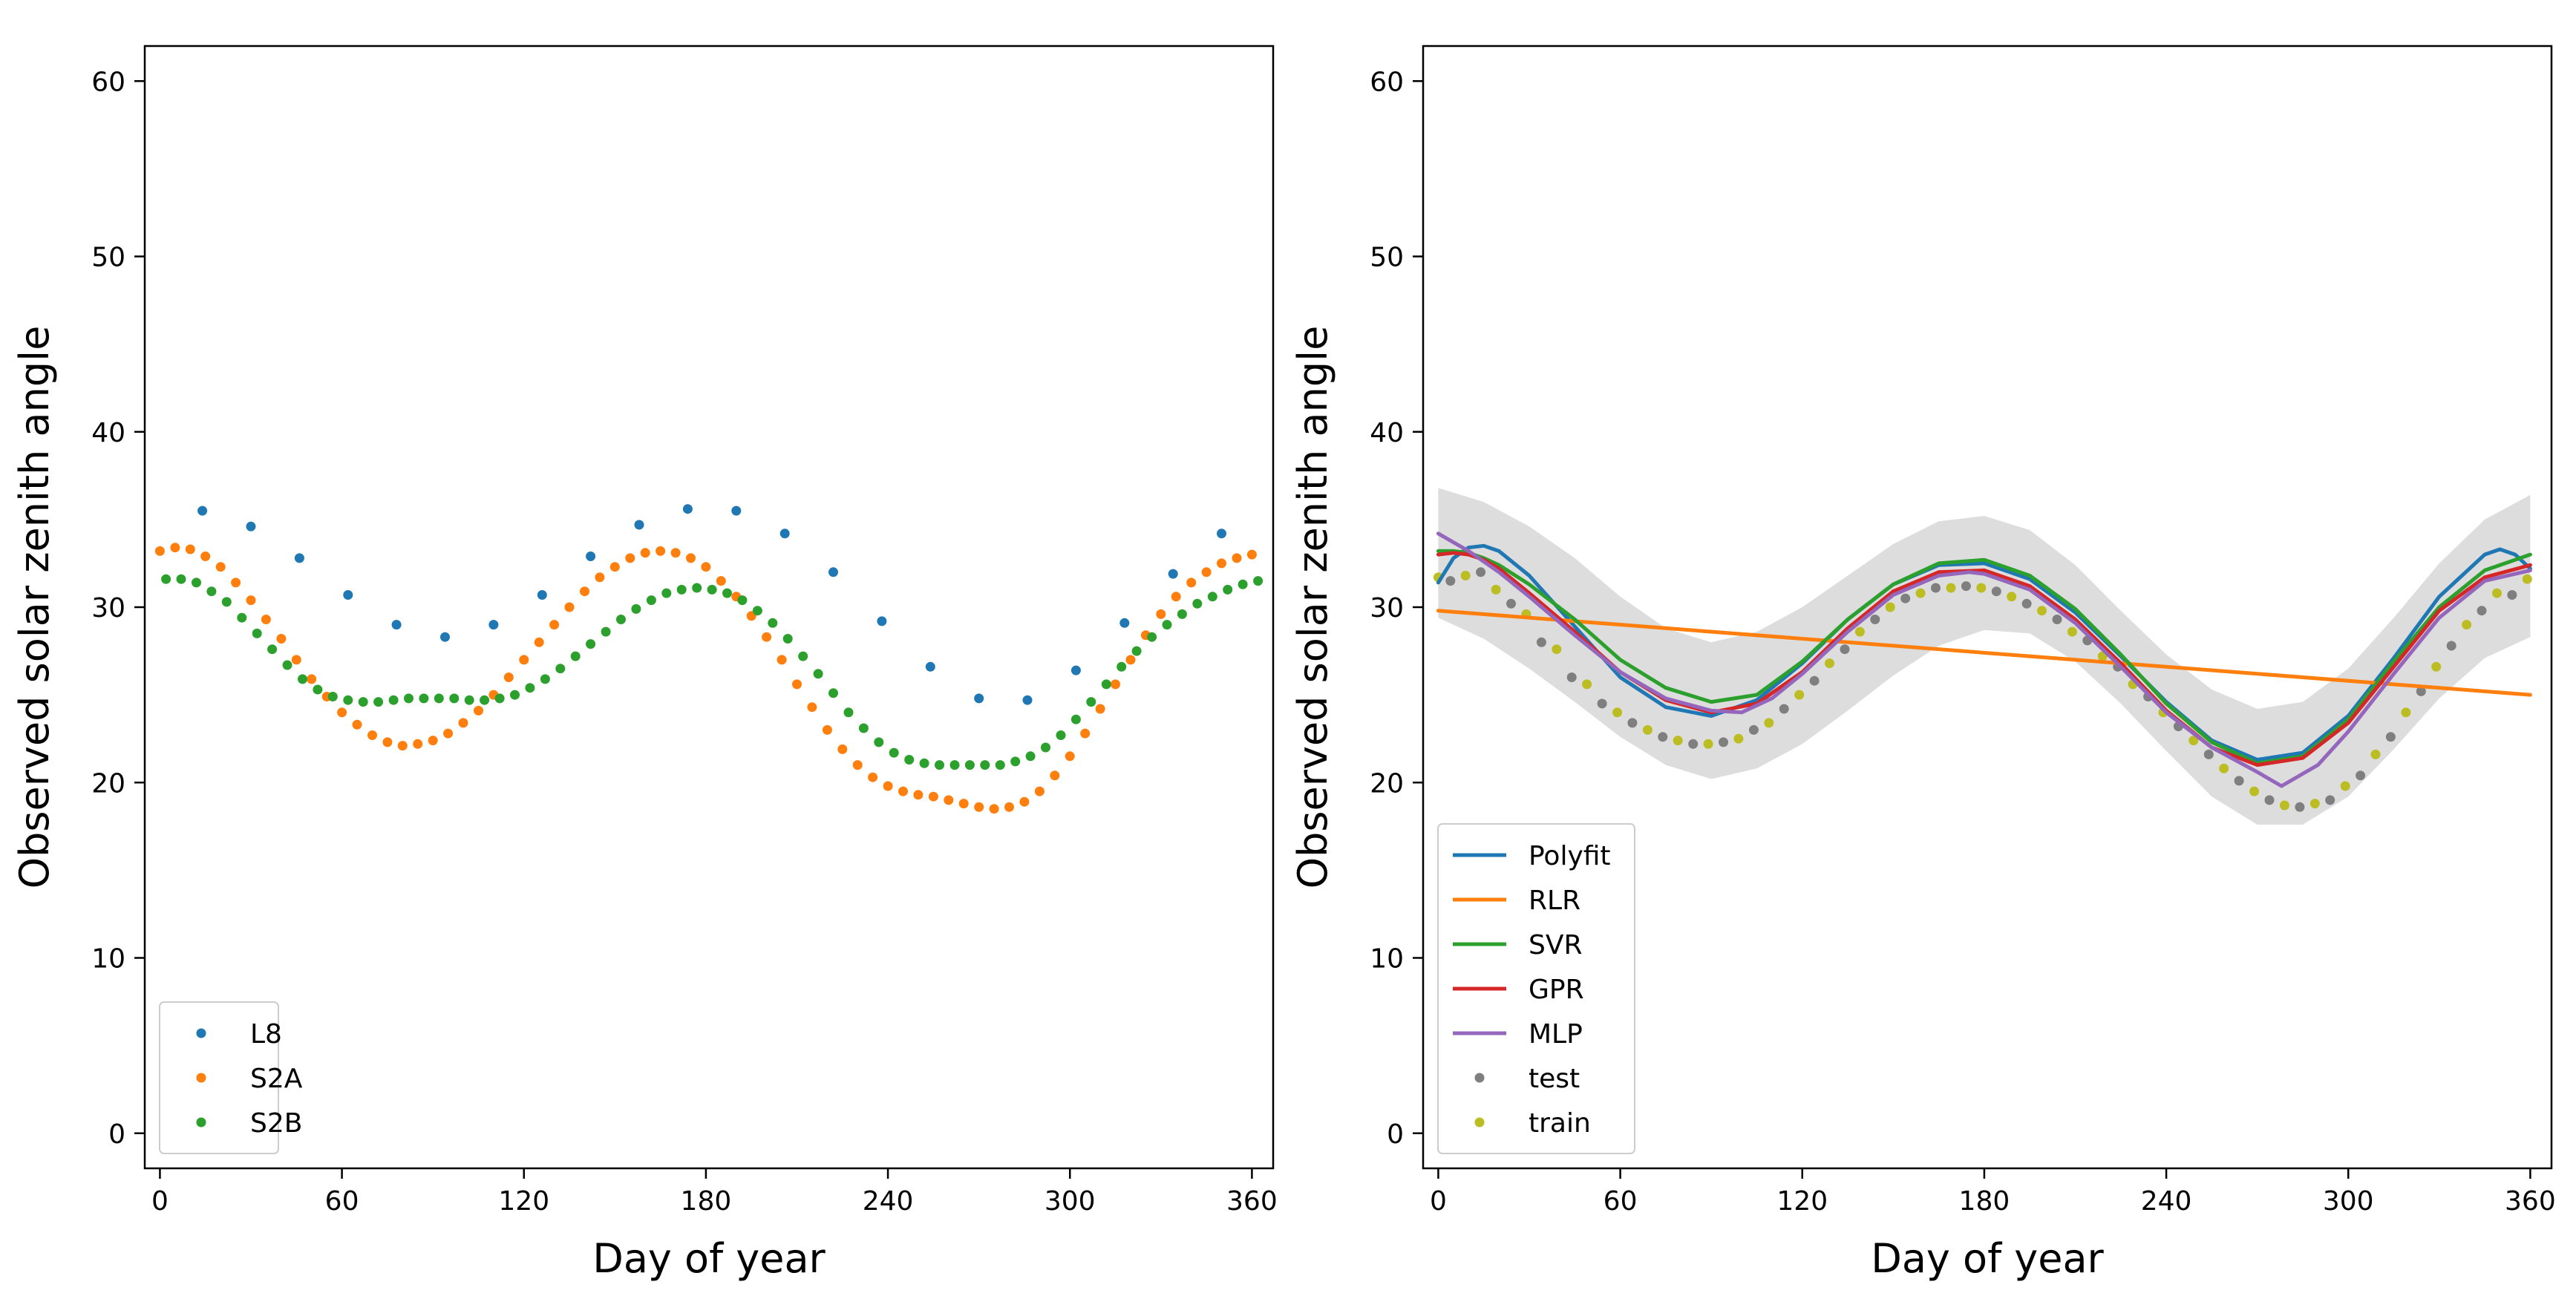 Image resolution: width=2576 pixels, height=1296 pixels. What do you see at coordinates (117, 1135) in the screenshot?
I see `y-tick-label: 0` at bounding box center [117, 1135].